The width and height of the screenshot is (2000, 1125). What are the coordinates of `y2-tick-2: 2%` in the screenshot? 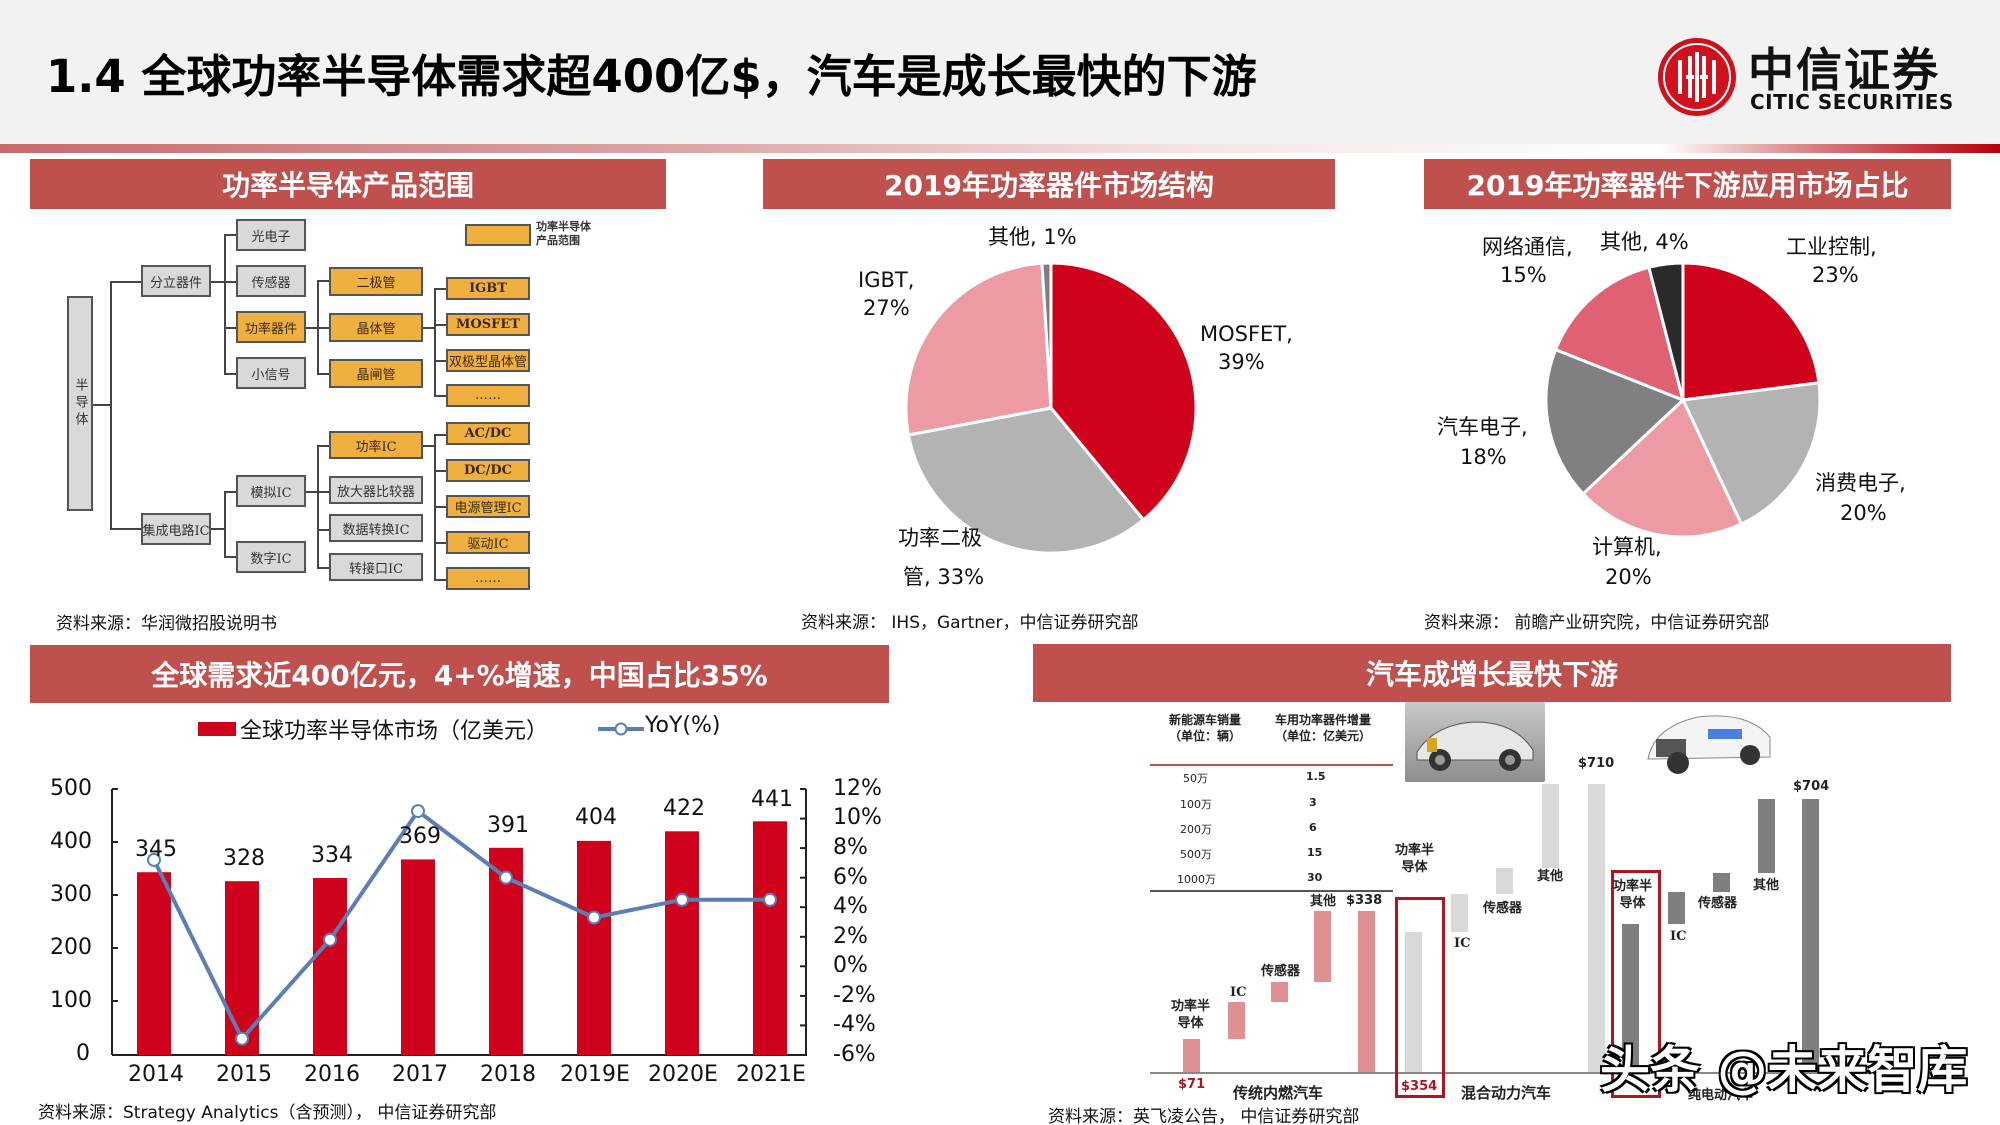 It's located at (850, 936).